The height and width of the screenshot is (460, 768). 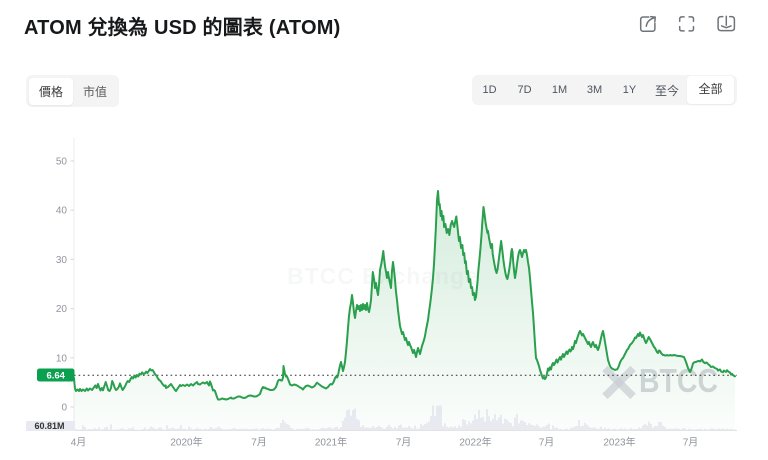 I want to click on svg-text: 2021年, so click(x=331, y=442).